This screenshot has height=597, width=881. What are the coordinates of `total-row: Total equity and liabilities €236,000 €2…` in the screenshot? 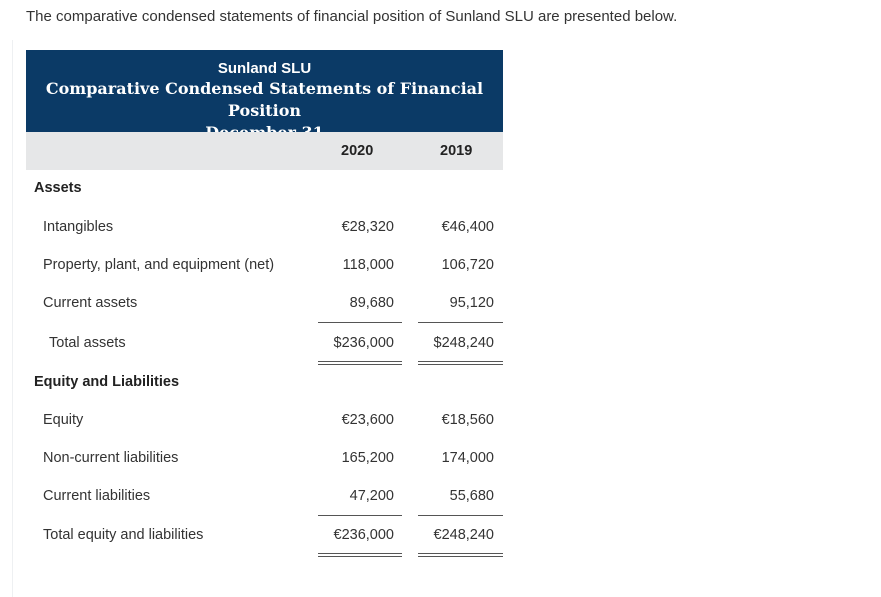 It's located at (264, 539).